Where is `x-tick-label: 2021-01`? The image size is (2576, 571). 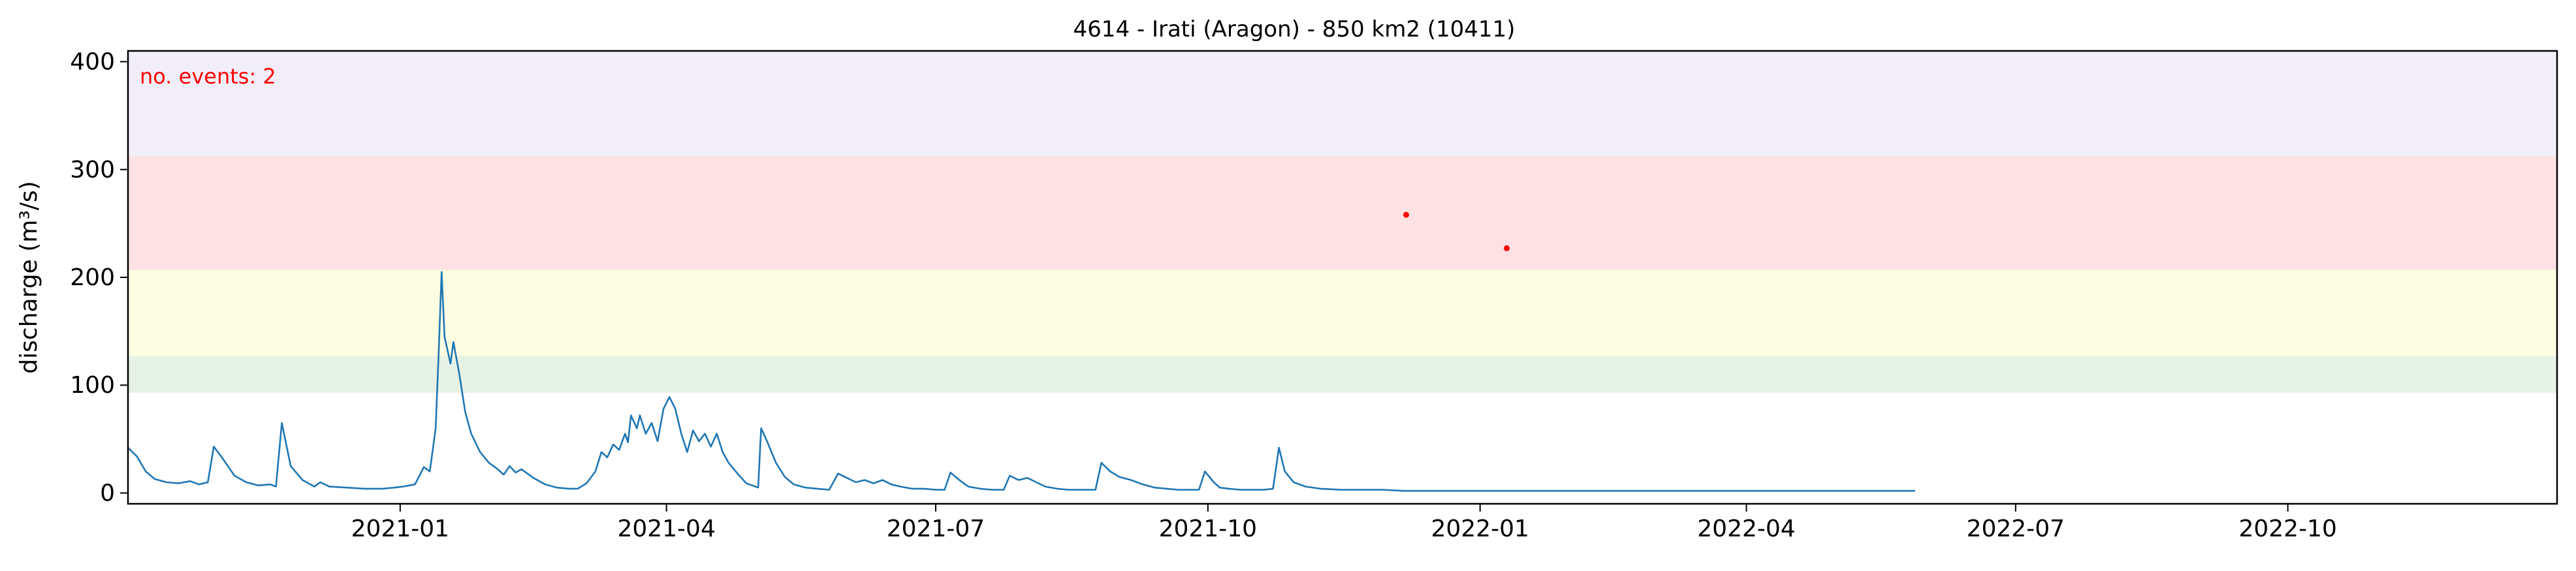
x-tick-label: 2021-01 is located at coordinates (400, 529).